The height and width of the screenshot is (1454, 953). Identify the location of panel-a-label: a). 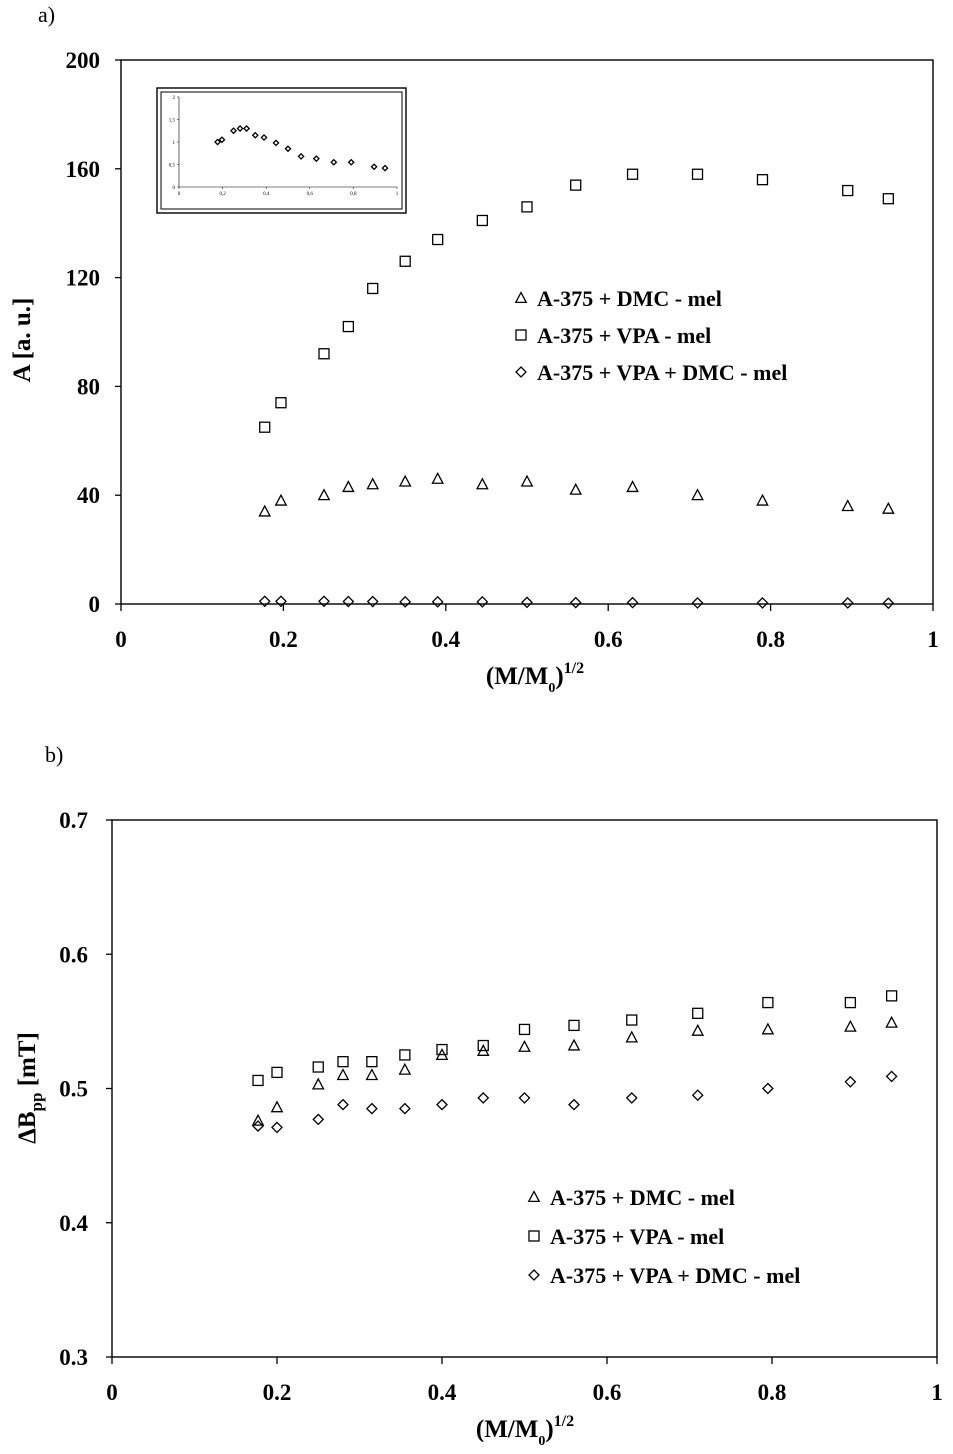
(46, 14).